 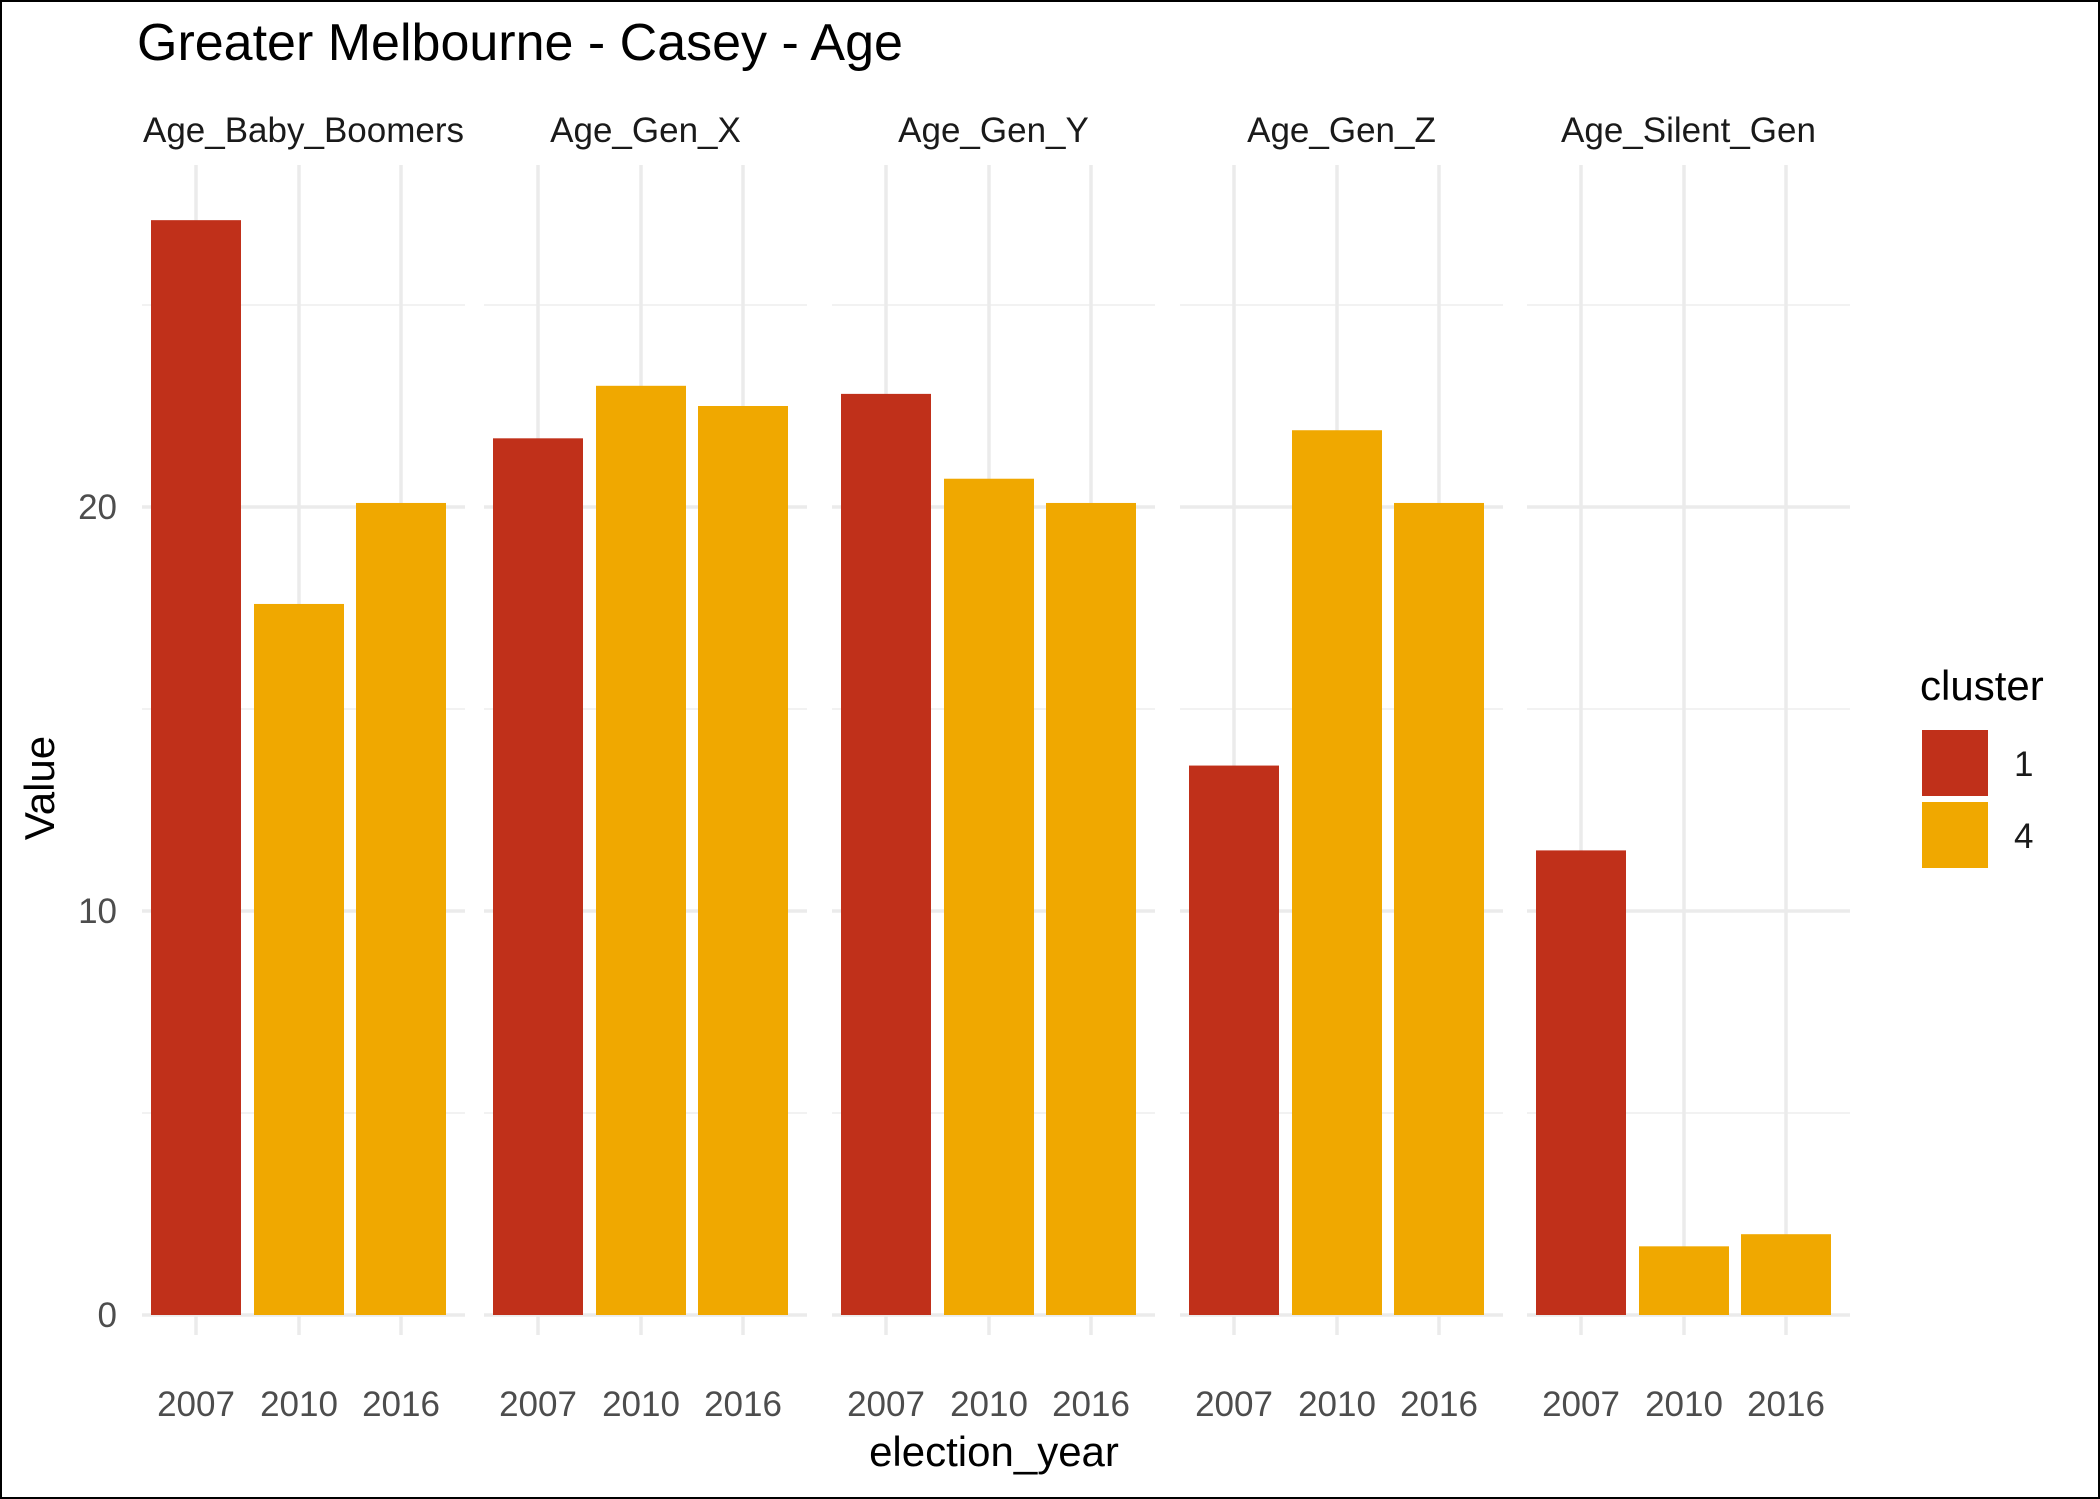 I want to click on facet-panel: Age_Baby_Boomers 2007 2010 2016, so click(x=303, y=767).